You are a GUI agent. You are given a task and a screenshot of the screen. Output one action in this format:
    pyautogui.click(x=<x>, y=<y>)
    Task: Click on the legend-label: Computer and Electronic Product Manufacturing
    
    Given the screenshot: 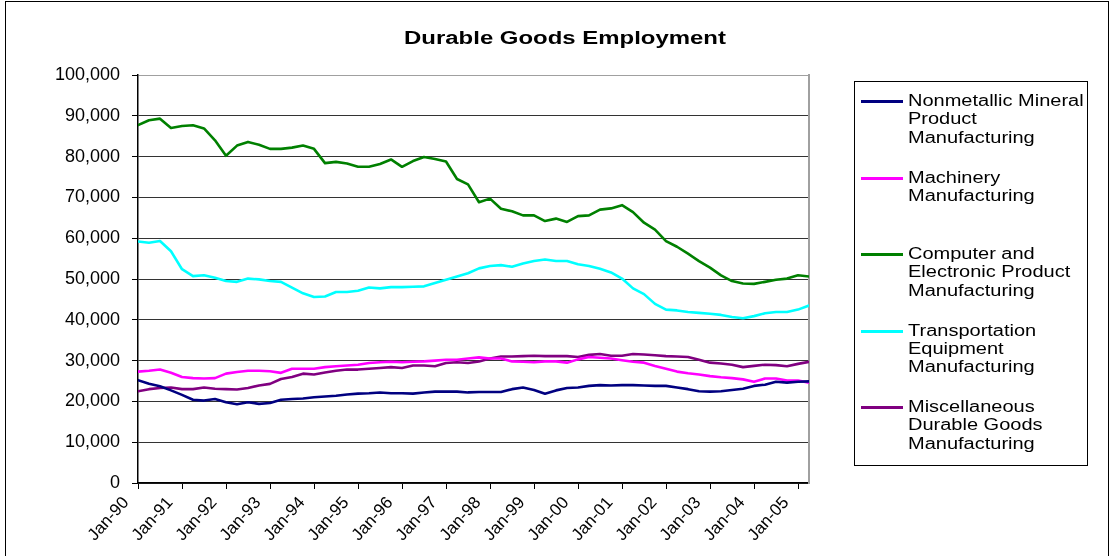 What is the action you would take?
    pyautogui.click(x=990, y=272)
    